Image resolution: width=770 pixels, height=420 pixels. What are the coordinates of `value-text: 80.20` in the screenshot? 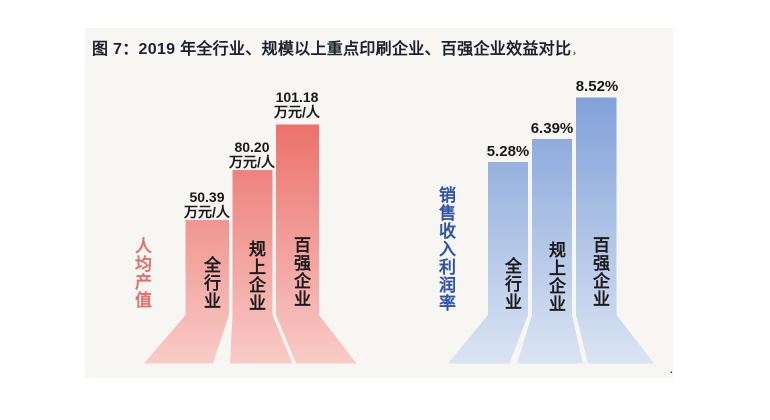 It's located at (252, 147).